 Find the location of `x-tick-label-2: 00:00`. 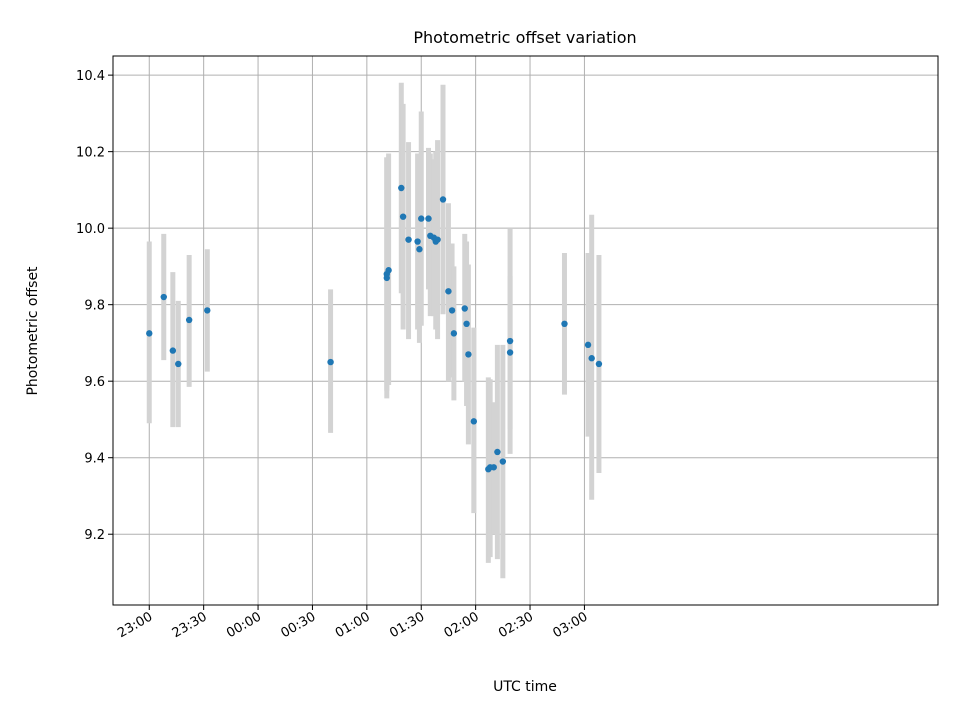

x-tick-label-2: 00:00 is located at coordinates (244, 625).